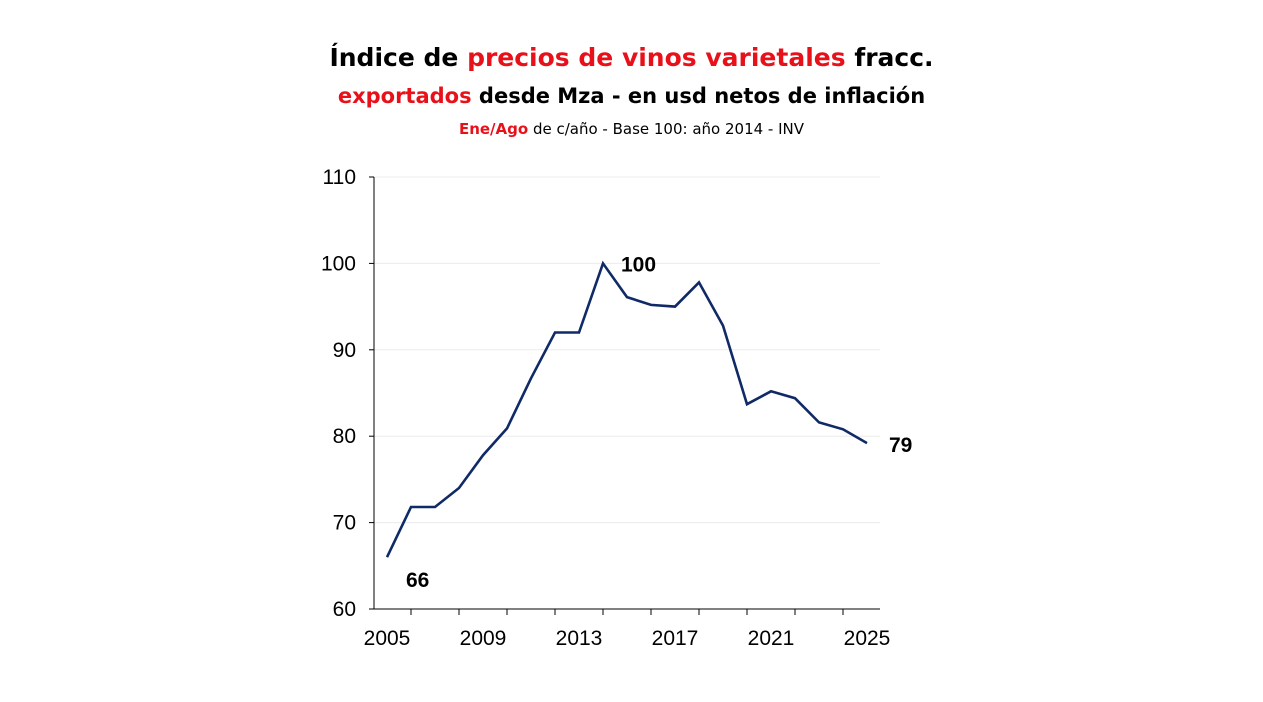 The image size is (1263, 702). Describe the element at coordinates (344, 523) in the screenshot. I see `y-tick-label: 70` at that location.